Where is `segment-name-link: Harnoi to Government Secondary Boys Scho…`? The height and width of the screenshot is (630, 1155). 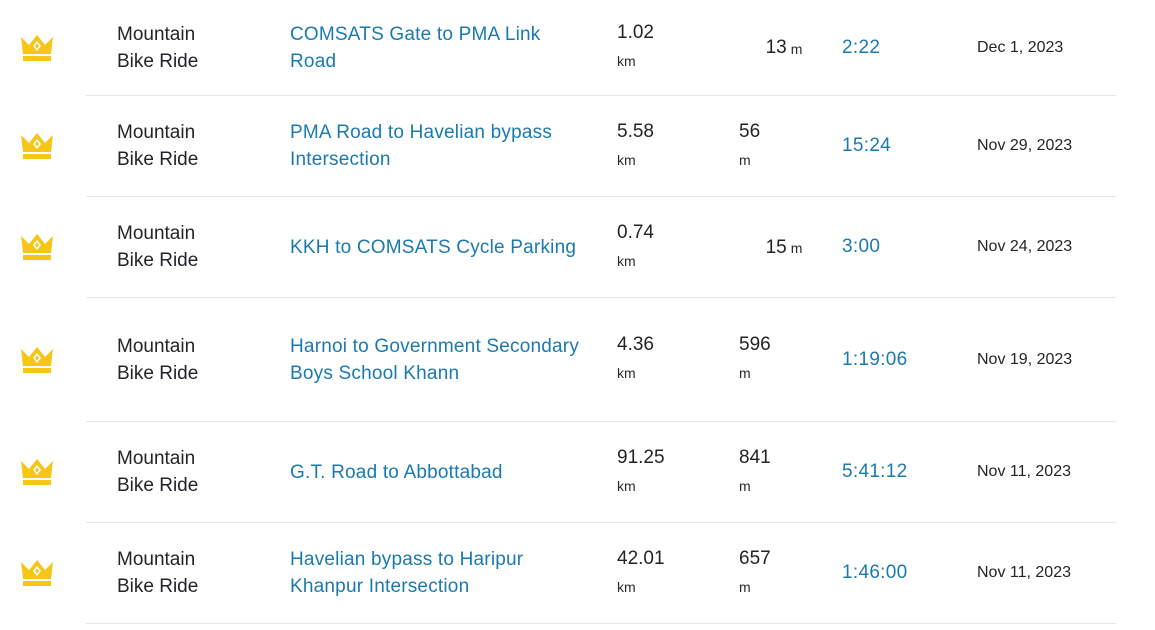 segment-name-link: Harnoi to Government Secondary Boys Scho… is located at coordinates (435, 359).